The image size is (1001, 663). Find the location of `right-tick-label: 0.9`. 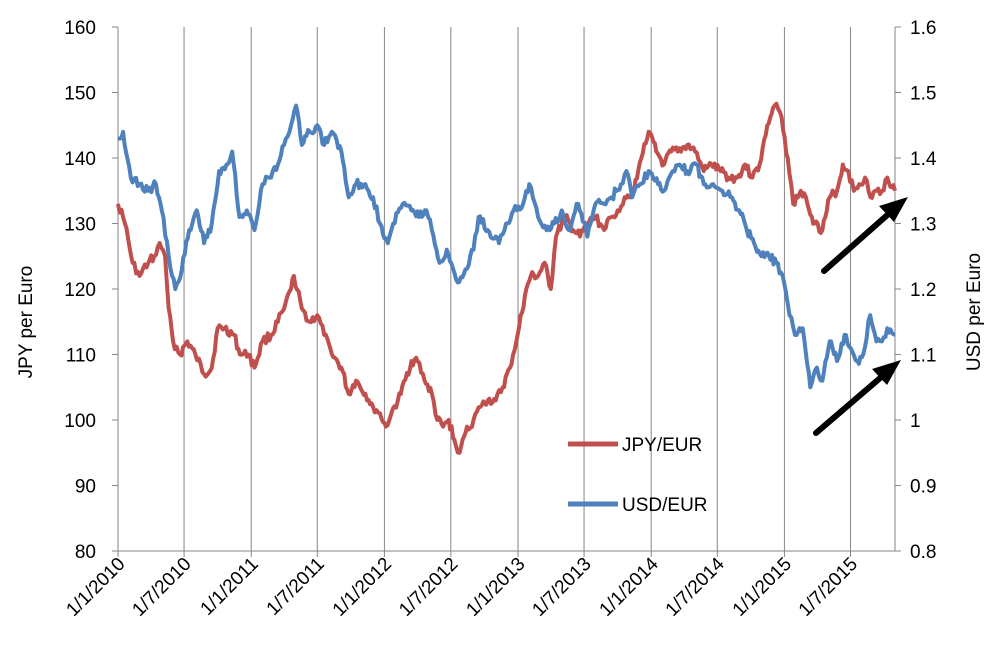

right-tick-label: 0.9 is located at coordinates (923, 487).